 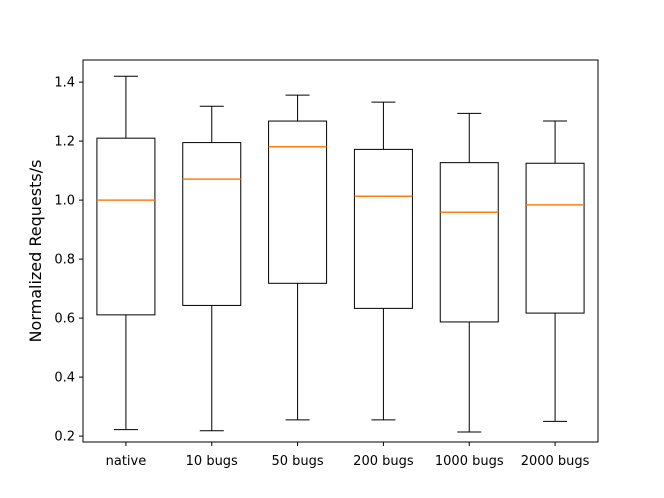 What do you see at coordinates (64, 83) in the screenshot?
I see `y-tick-label: 1.4` at bounding box center [64, 83].